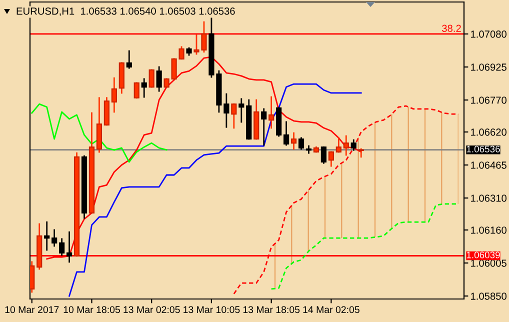 The width and height of the screenshot is (509, 322). What do you see at coordinates (489, 198) in the screenshot?
I see `y-tick-label: 1.06310` at bounding box center [489, 198].